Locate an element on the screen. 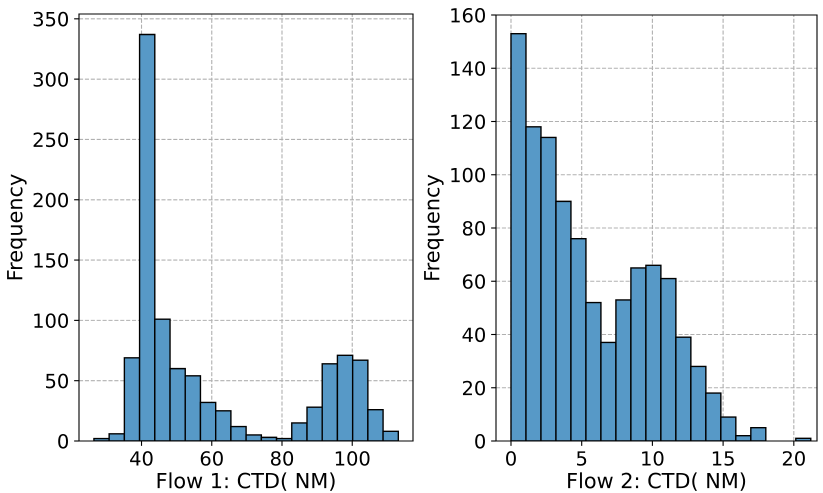 Image resolution: width=823 pixels, height=493 pixels. y-tick-label: 140 is located at coordinates (468, 68).